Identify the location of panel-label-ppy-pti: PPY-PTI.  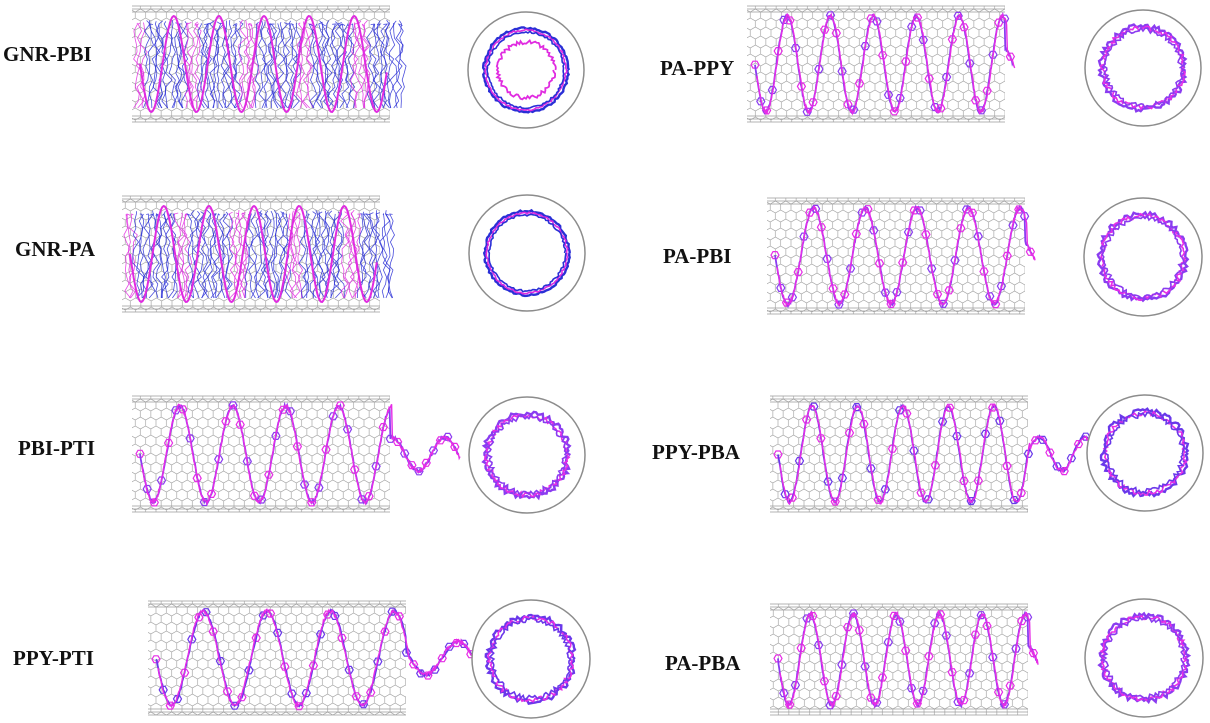
(53, 658).